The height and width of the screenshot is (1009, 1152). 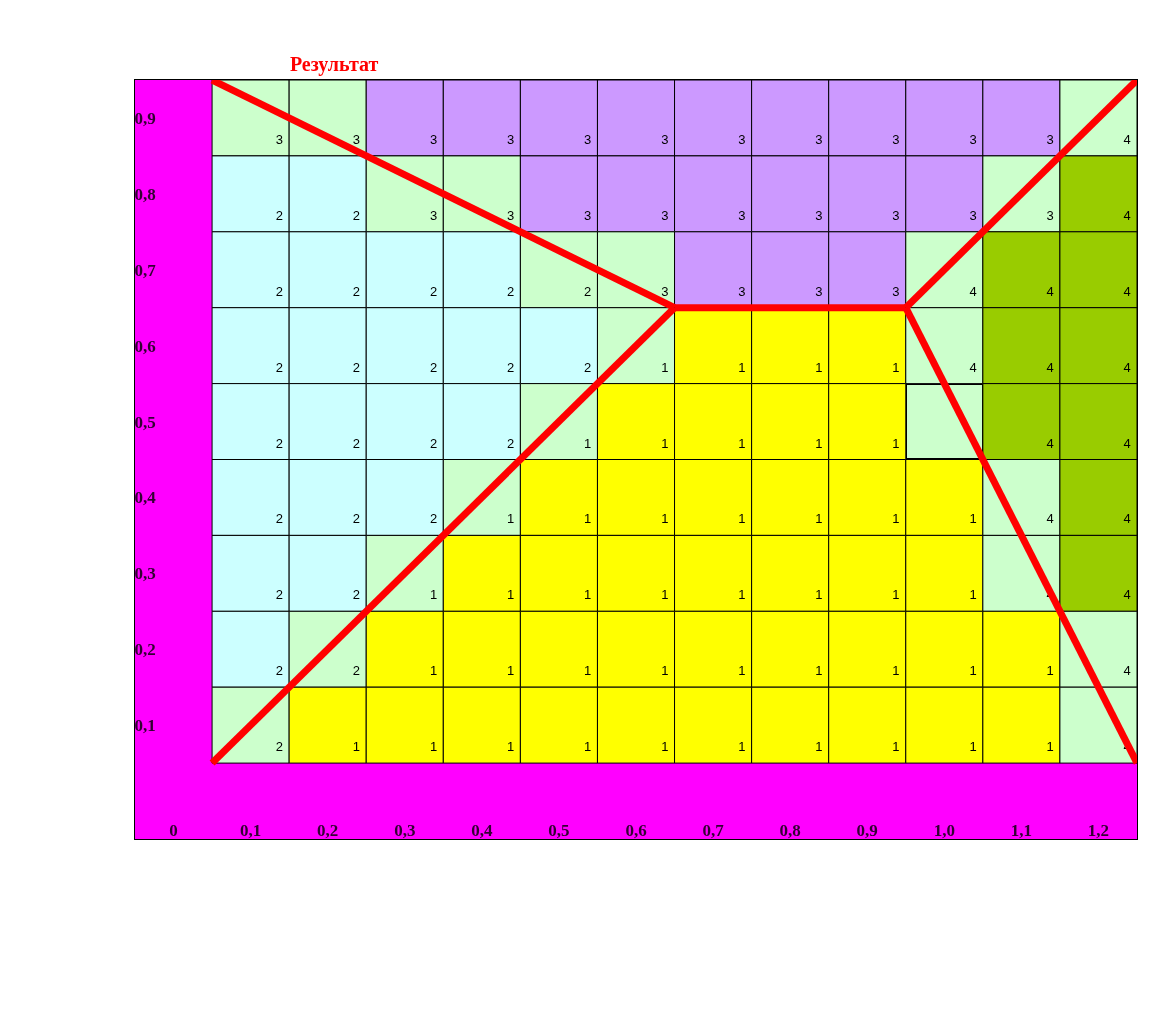 I want to click on y-tick-label: 0,7, so click(x=145, y=270).